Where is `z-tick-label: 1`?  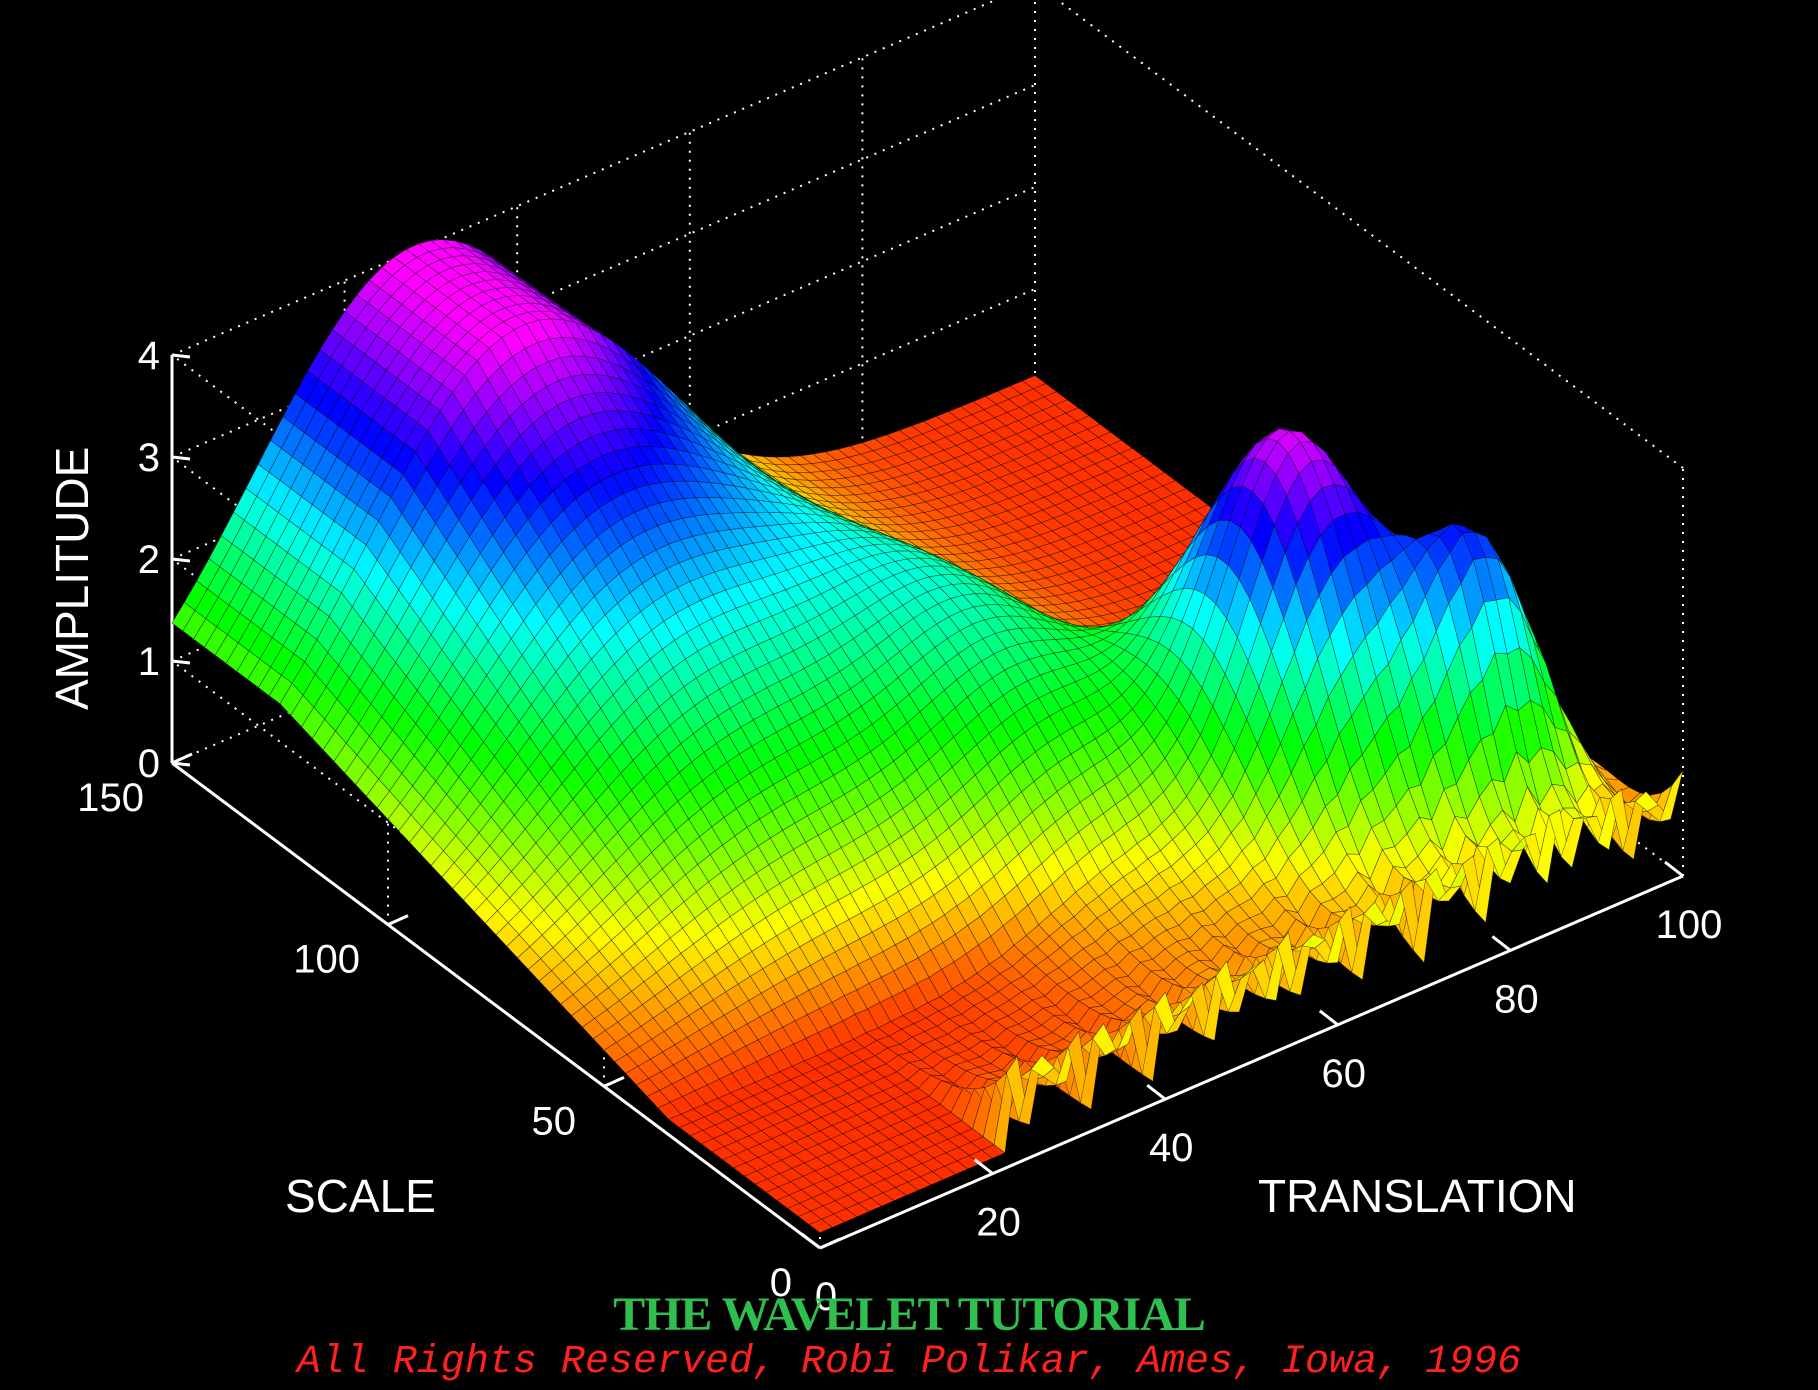 z-tick-label: 1 is located at coordinates (149, 662).